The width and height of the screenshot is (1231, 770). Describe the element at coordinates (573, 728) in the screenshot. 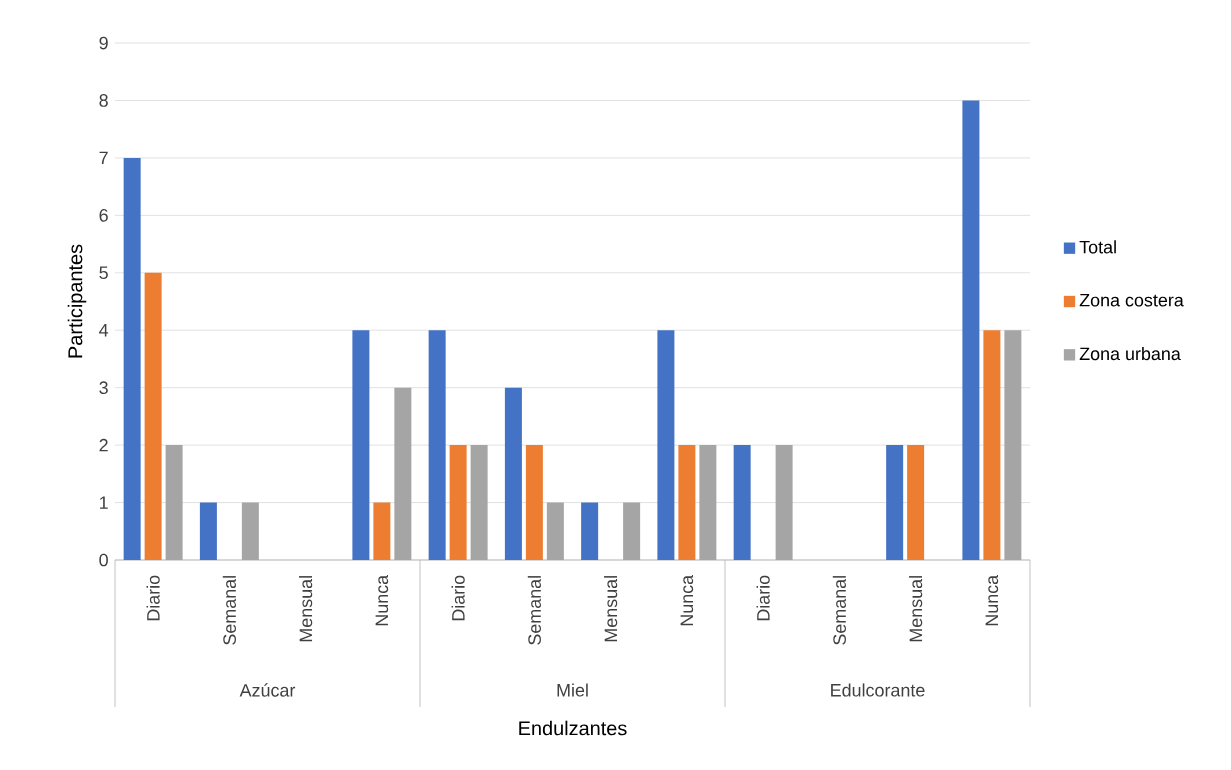

I see `x-axis-title: Endulzantes` at that location.